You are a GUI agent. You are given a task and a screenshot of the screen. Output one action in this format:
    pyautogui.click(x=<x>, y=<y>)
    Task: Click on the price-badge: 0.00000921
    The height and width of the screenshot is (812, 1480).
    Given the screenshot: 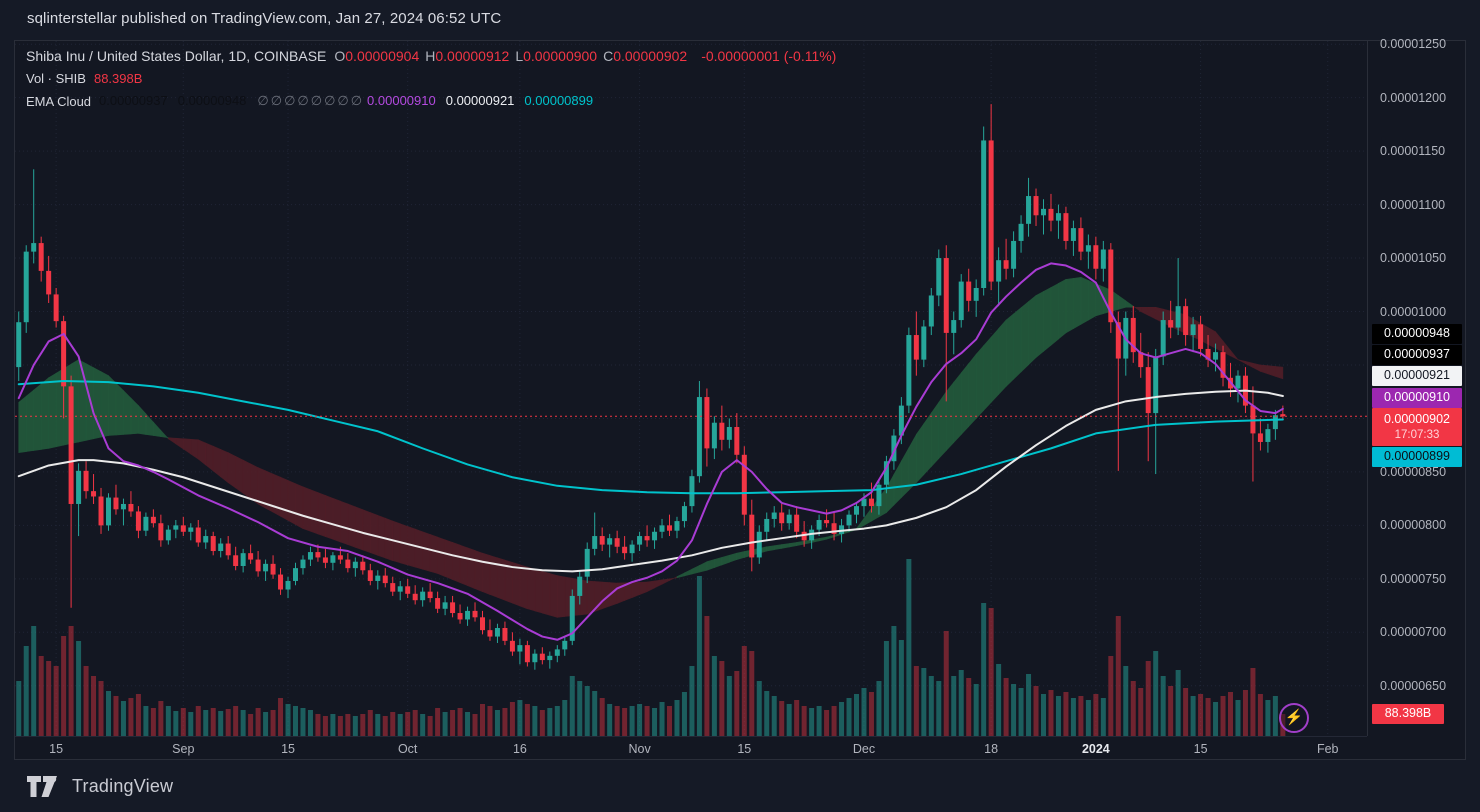 What is the action you would take?
    pyautogui.click(x=1417, y=376)
    